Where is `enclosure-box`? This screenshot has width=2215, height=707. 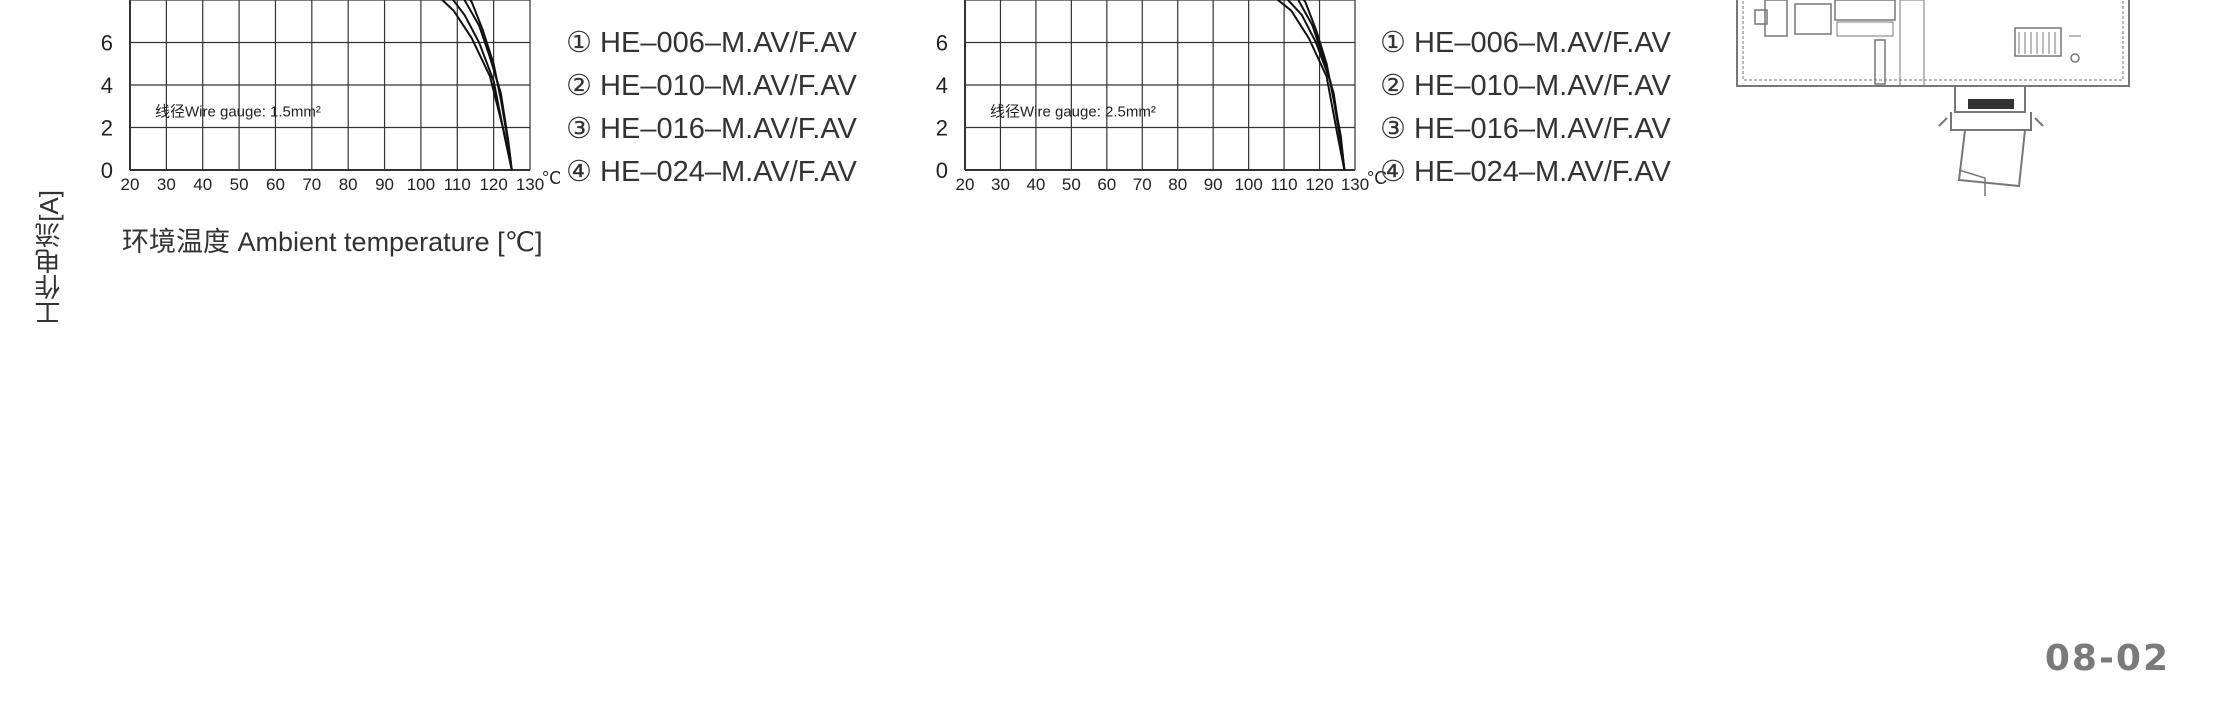
enclosure-box is located at coordinates (1933, 43).